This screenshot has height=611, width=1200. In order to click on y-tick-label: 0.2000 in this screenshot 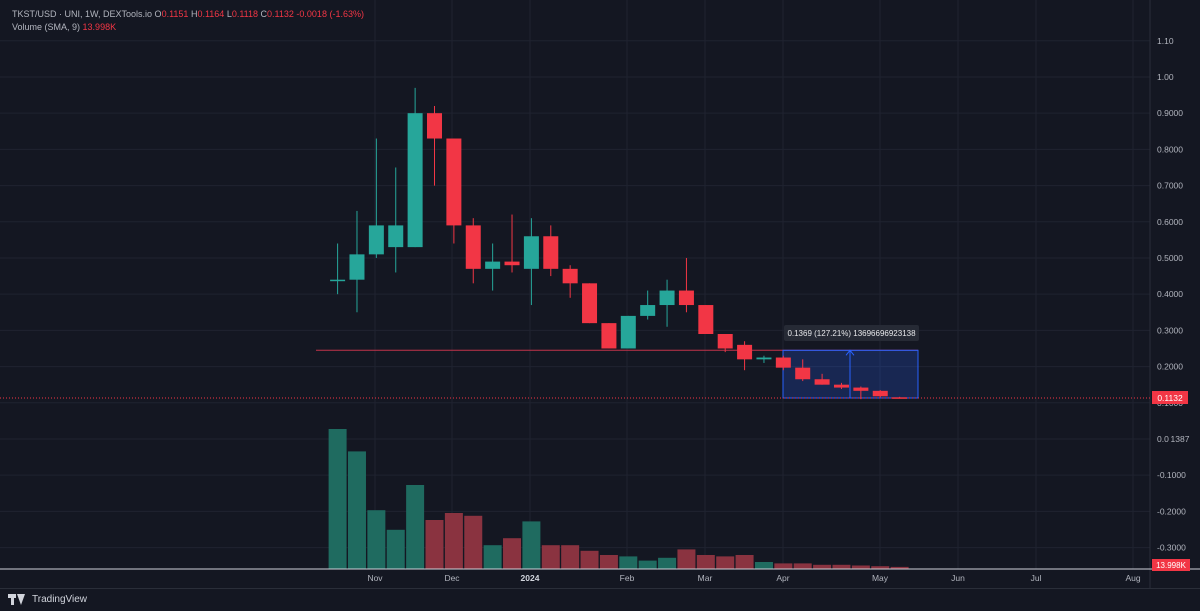, I will do `click(1170, 367)`.